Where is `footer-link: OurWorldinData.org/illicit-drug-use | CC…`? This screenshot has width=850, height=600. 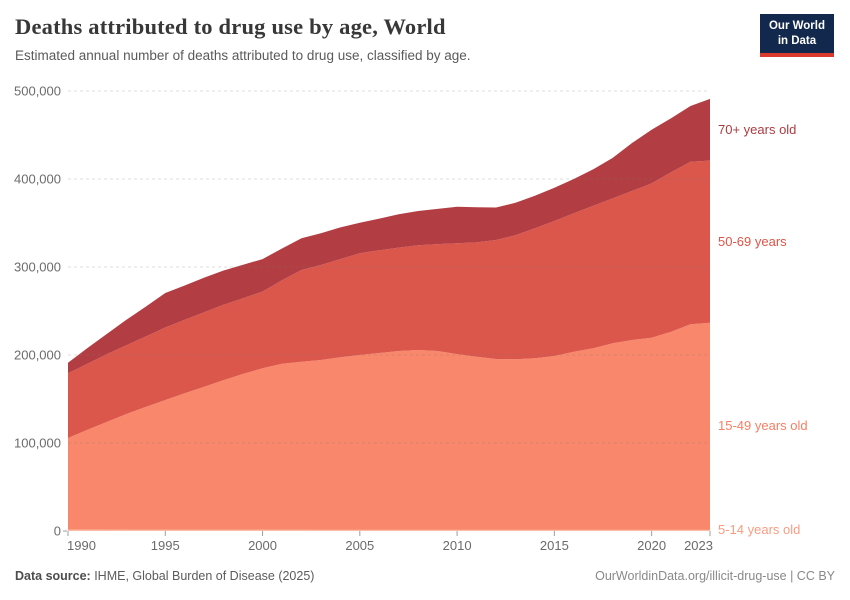 footer-link: OurWorldinData.org/illicit-drug-use | CC… is located at coordinates (715, 576).